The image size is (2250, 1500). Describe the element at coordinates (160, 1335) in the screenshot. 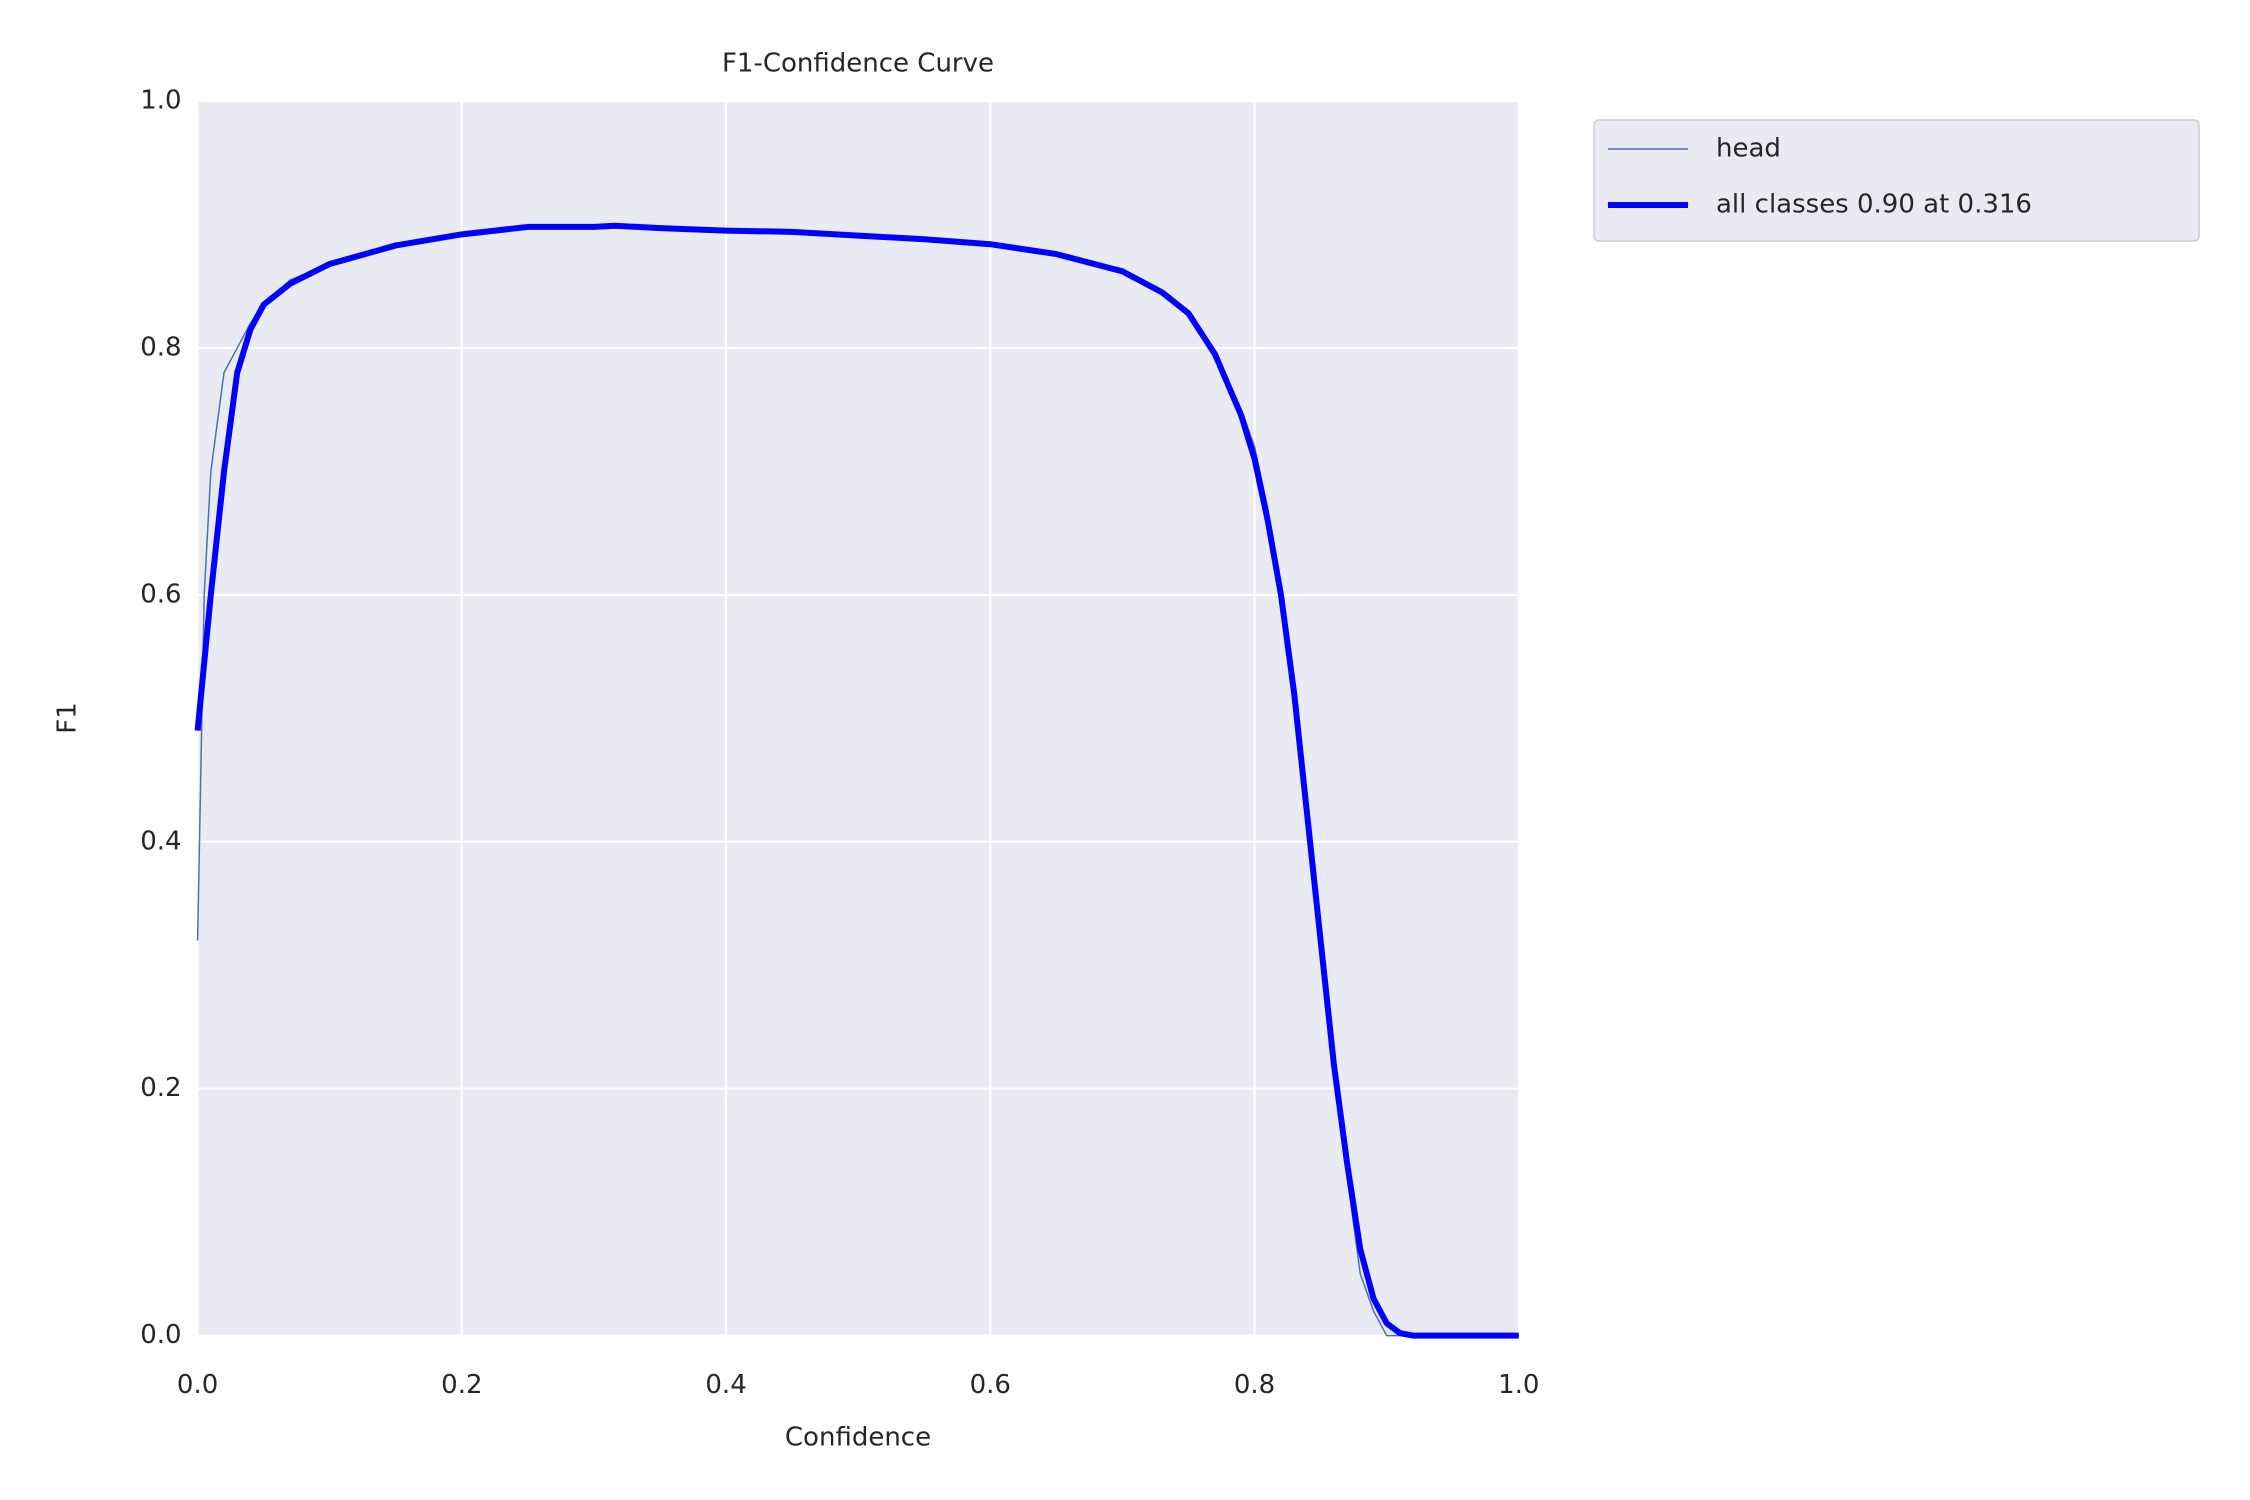

I see `y-tick-label: 0.0` at that location.